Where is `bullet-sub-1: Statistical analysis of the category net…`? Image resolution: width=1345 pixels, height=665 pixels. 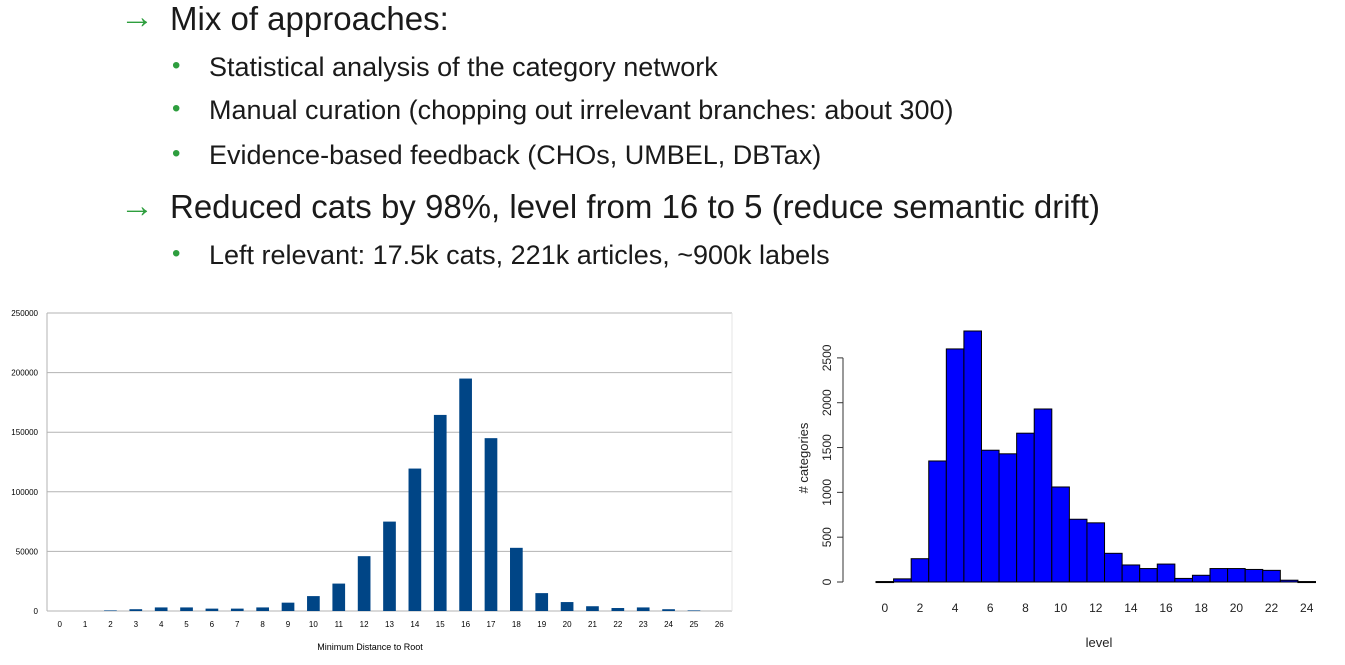 bullet-sub-1: Statistical analysis of the category net… is located at coordinates (463, 67).